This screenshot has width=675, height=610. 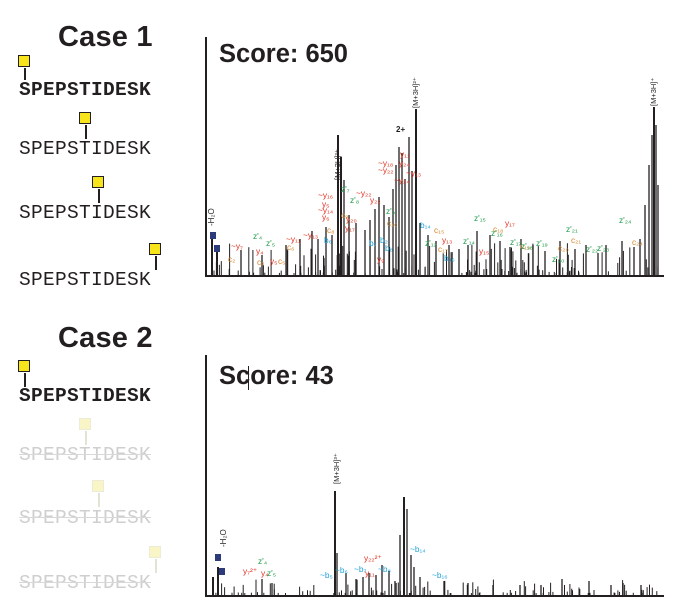 What do you see at coordinates (435, 543) in the screenshot?
I see `case2-peaks` at bounding box center [435, 543].